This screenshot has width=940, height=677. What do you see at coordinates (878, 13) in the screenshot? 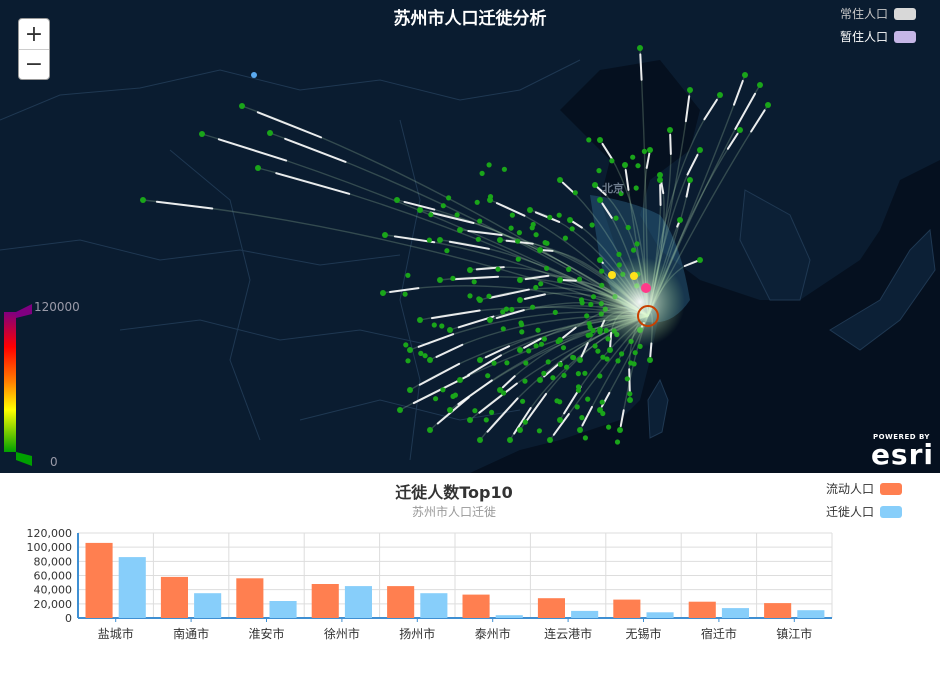
I see `legend-item-resident: 常住人口` at bounding box center [878, 13].